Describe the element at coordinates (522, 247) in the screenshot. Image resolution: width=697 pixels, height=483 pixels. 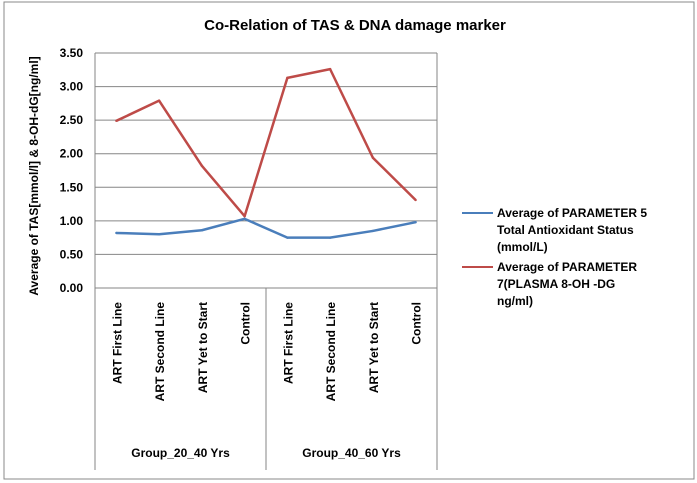
I see `legend-label: (mmol/L)` at that location.